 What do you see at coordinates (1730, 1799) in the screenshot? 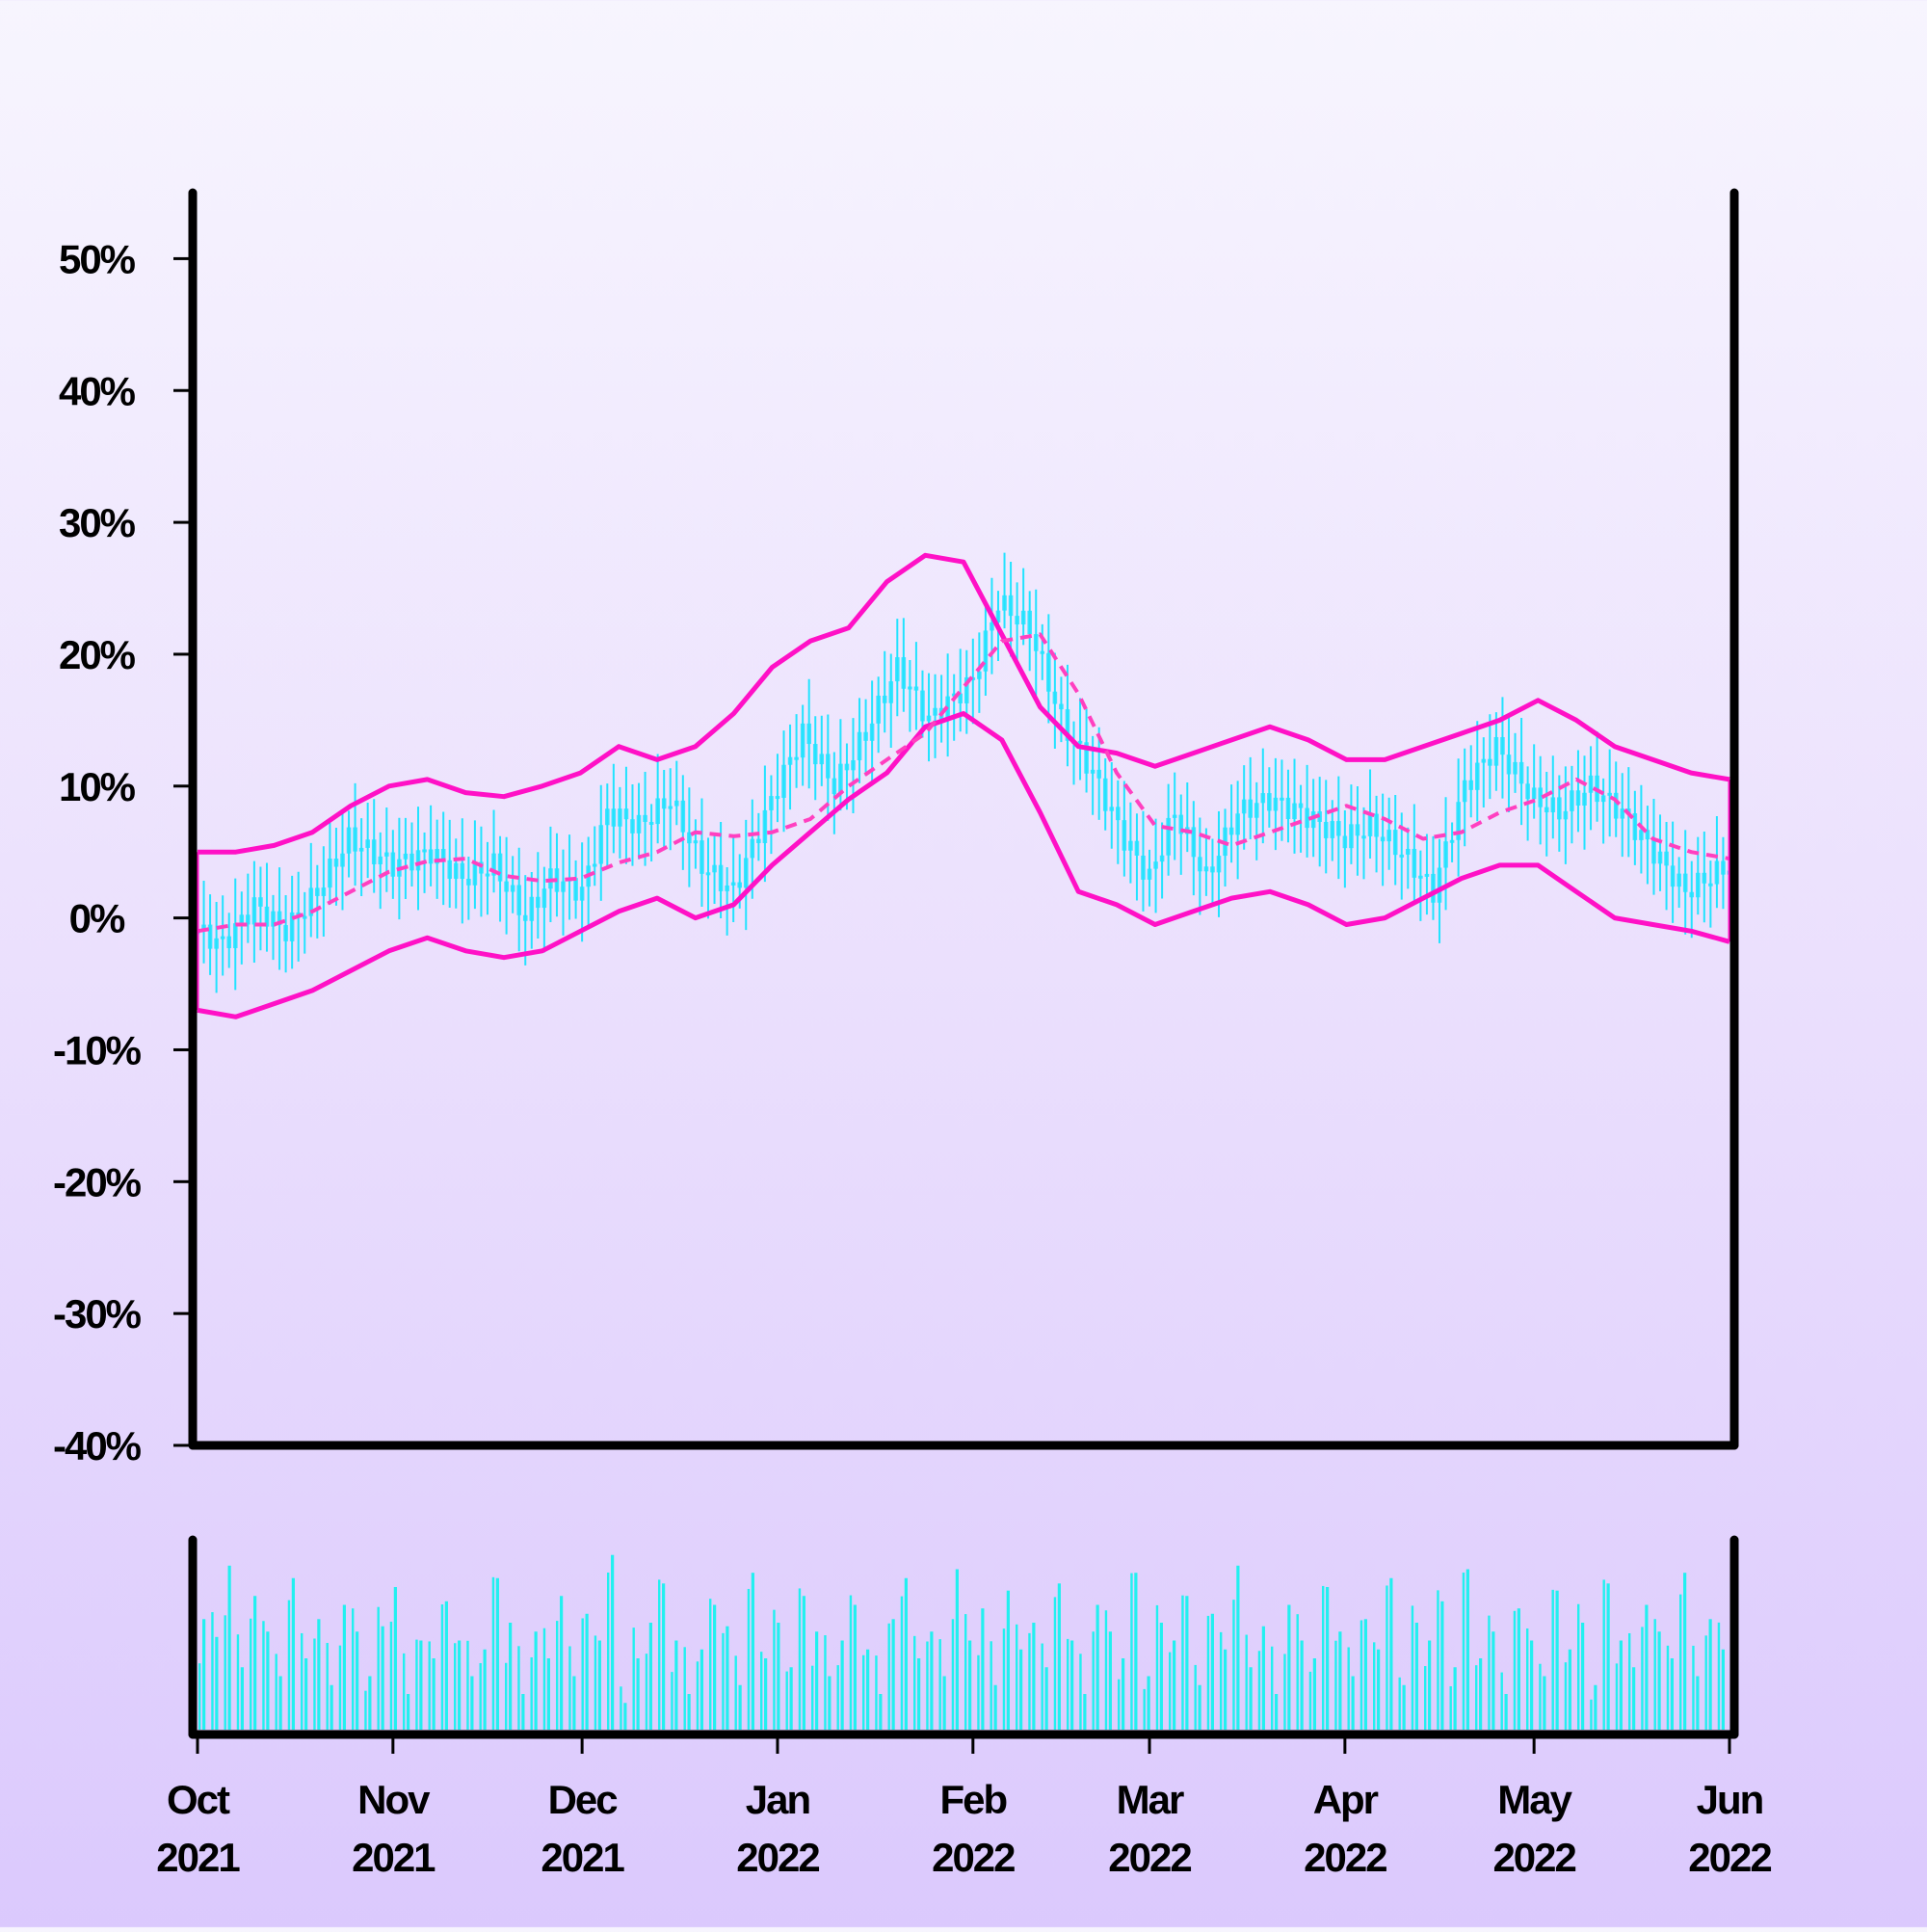
I see `x-tick-month: Jun` at bounding box center [1730, 1799].